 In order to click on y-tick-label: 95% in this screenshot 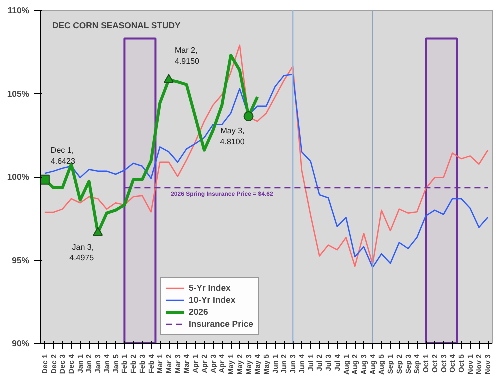, I will do `click(21, 260)`.